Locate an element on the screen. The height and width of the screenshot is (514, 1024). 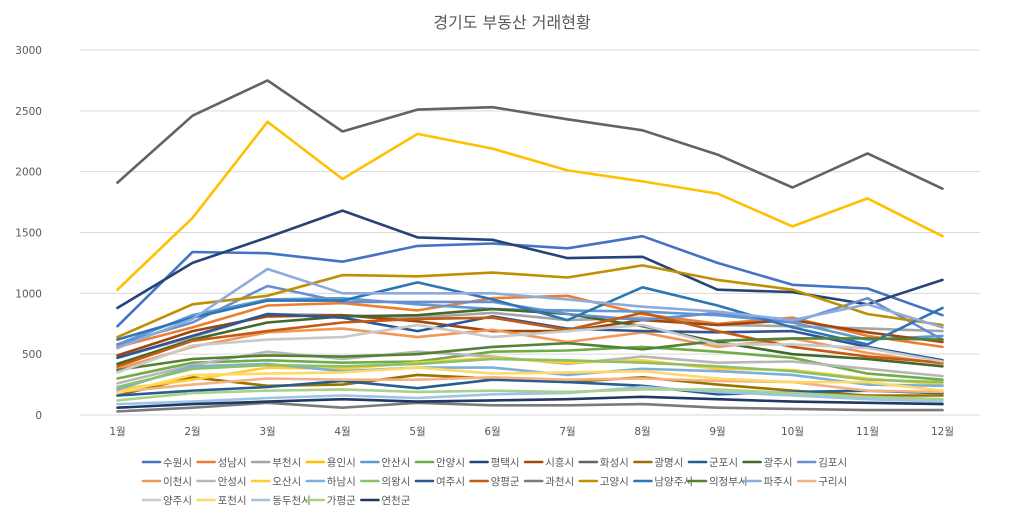
legend-item: 과천시 is located at coordinates (548, 482).